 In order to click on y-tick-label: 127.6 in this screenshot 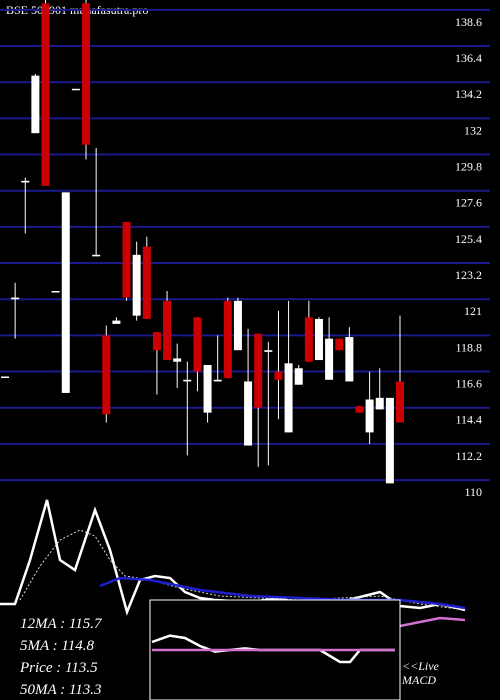, I will do `click(468, 203)`.